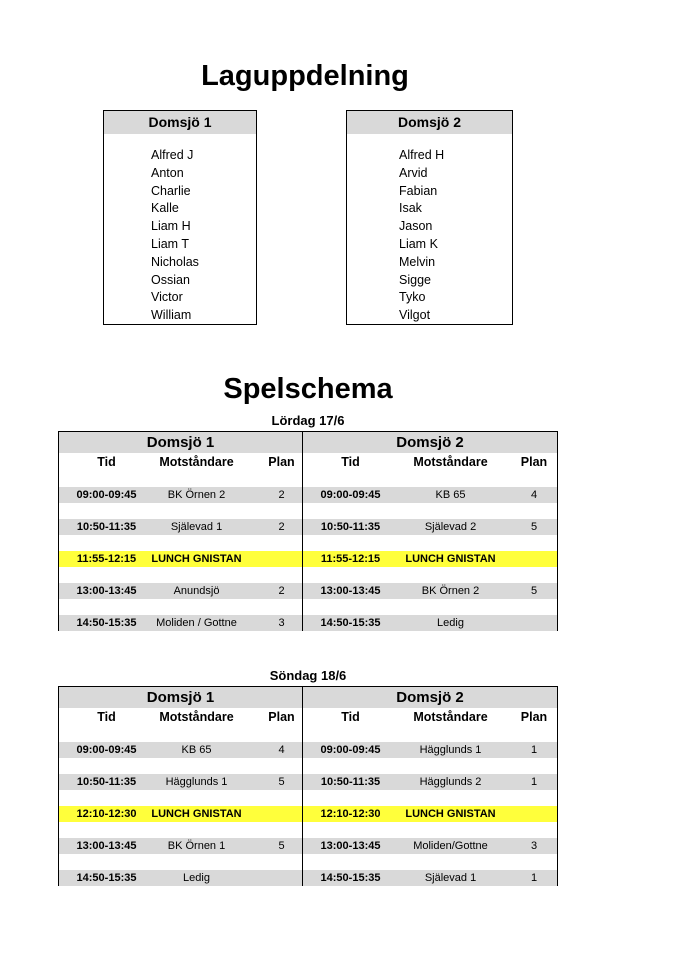  Describe the element at coordinates (413, 172) in the screenshot. I see `player-name: Arvid` at that location.